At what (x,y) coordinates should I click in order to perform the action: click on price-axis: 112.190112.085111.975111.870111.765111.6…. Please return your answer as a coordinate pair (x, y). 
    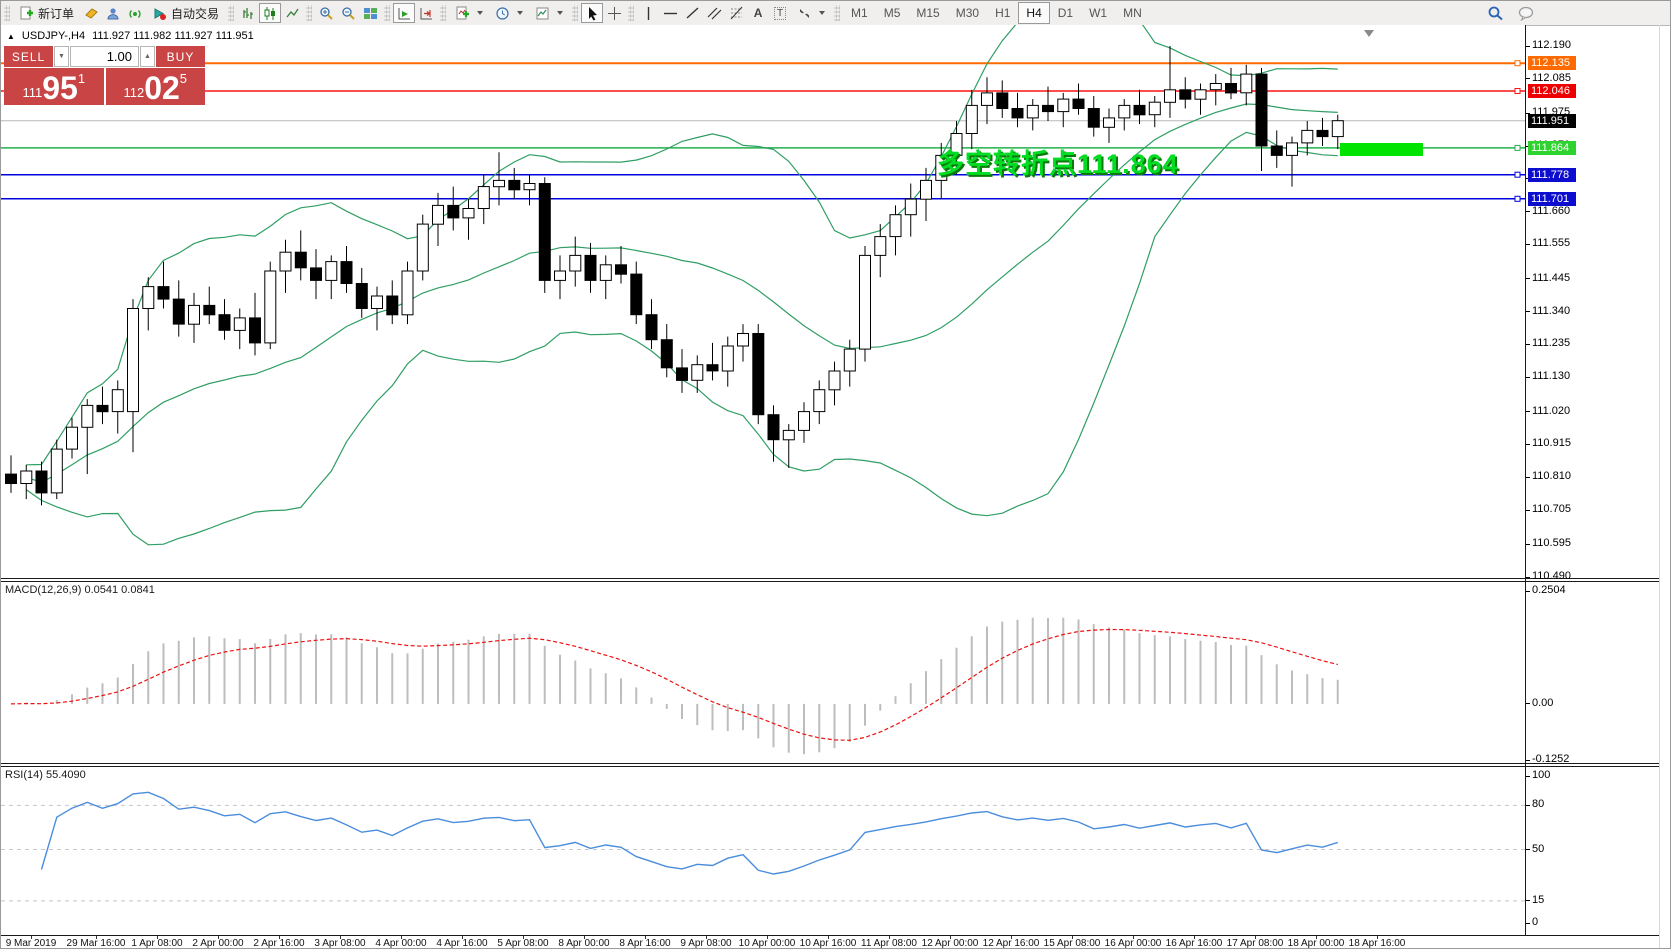
    Looking at the image, I should click on (1592, 480).